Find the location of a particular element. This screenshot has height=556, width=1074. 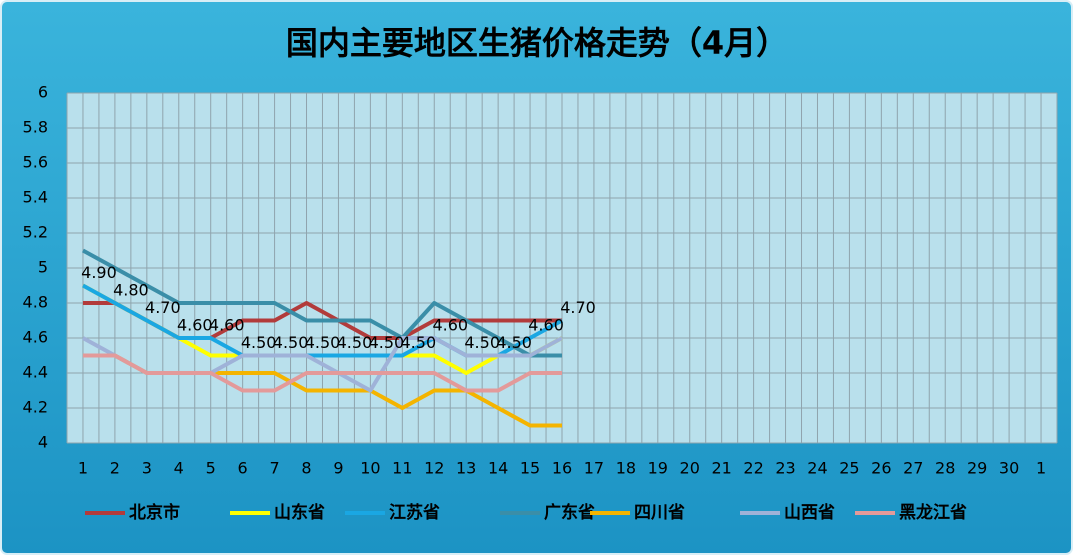

x-tick-label: 17 is located at coordinates (594, 468).